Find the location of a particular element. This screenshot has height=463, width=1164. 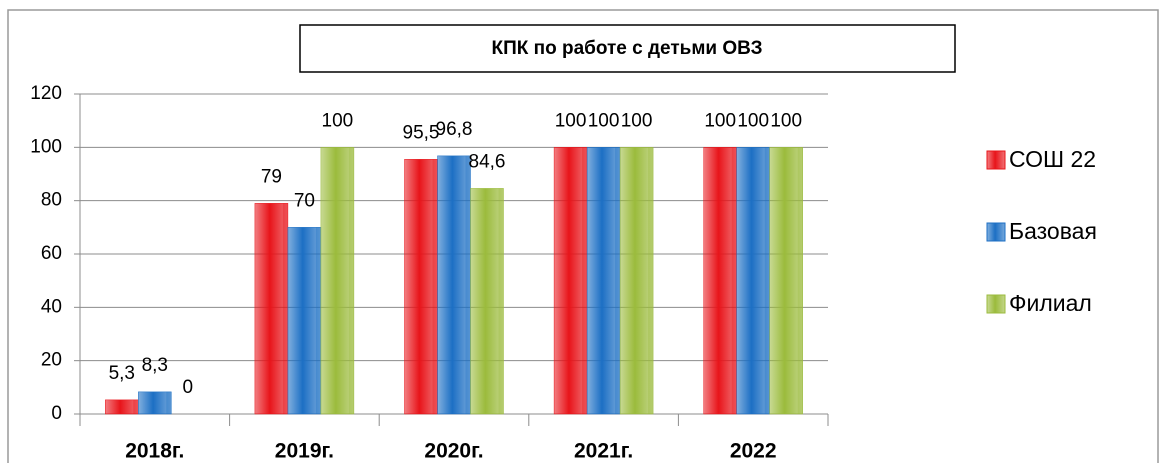

title-box is located at coordinates (627, 48).